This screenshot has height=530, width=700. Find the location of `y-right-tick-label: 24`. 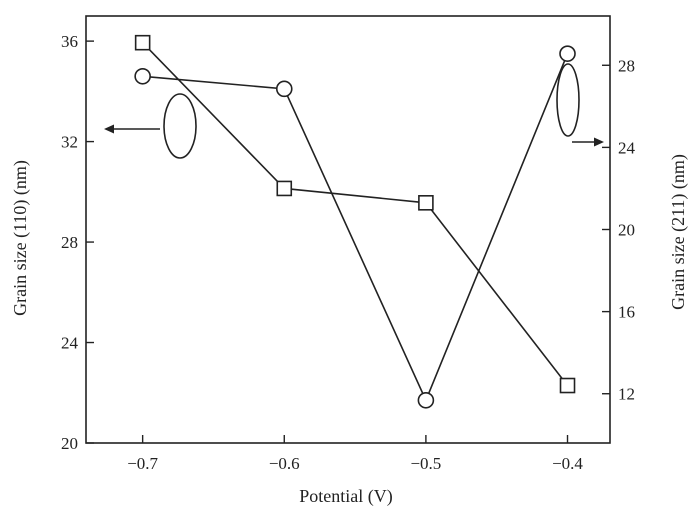

y-right-tick-label: 24 is located at coordinates (627, 147).